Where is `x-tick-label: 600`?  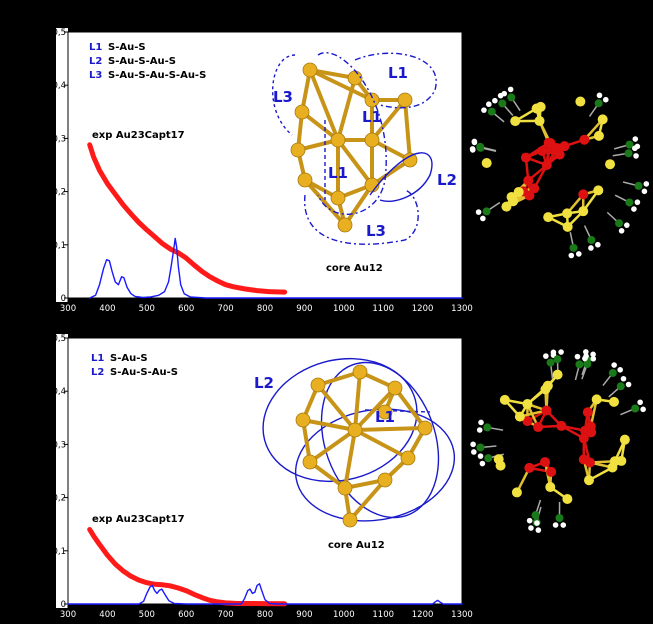
x-tick-label: 600 is located at coordinates (186, 615).